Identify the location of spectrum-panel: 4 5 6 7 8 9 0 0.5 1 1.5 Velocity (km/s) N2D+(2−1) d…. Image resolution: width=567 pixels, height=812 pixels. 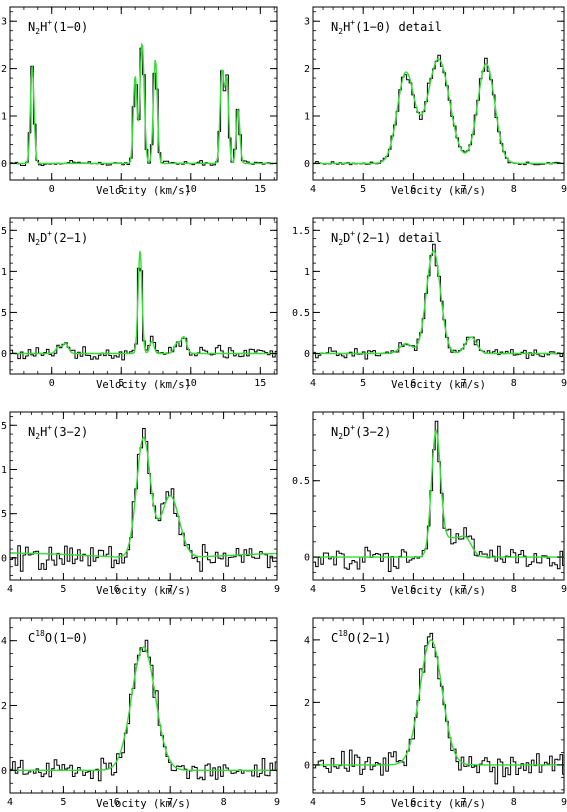
(429, 304).